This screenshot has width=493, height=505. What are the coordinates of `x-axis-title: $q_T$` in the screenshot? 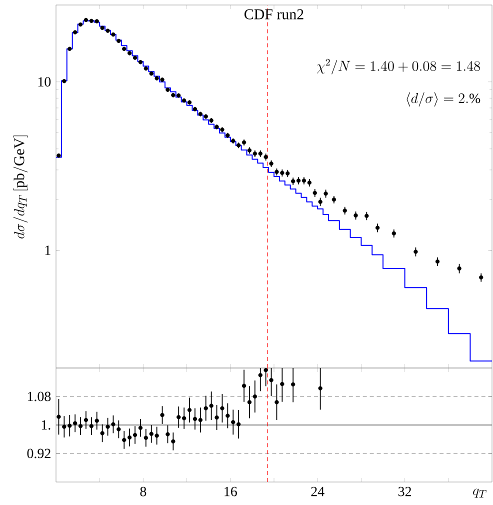 It's located at (479, 493).